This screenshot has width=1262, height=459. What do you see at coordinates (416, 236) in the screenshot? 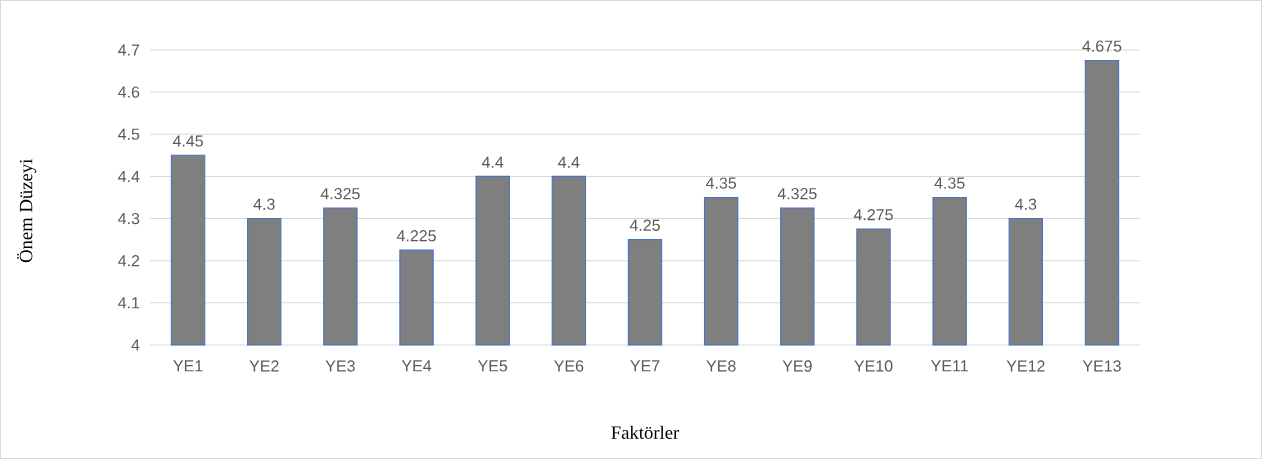
I see `data-label: 4.225` at bounding box center [416, 236].